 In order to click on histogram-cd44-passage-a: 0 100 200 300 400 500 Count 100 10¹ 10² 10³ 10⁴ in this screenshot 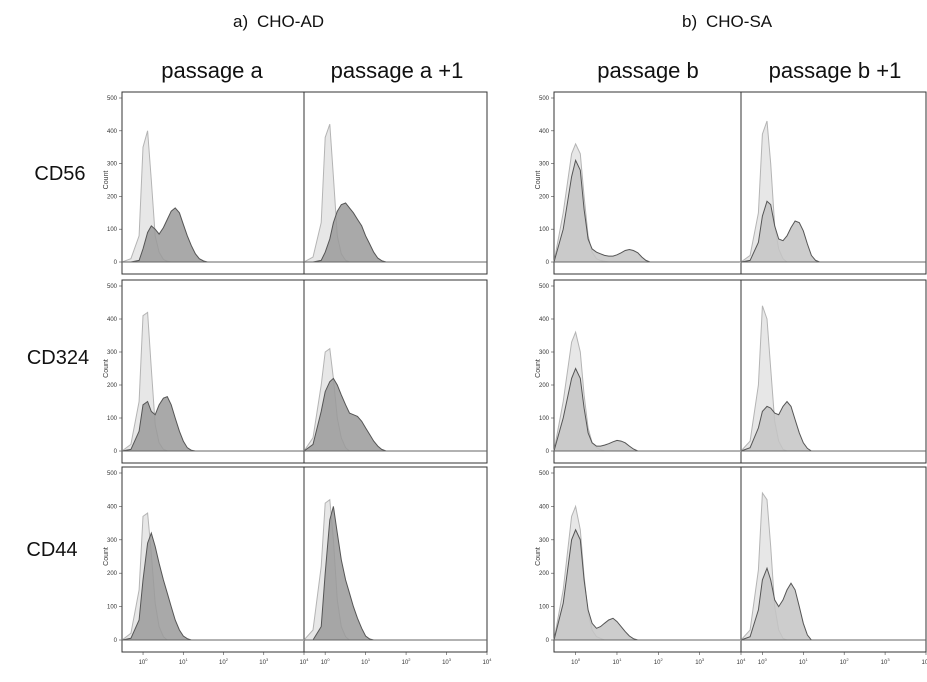, I will do `click(206, 566)`.